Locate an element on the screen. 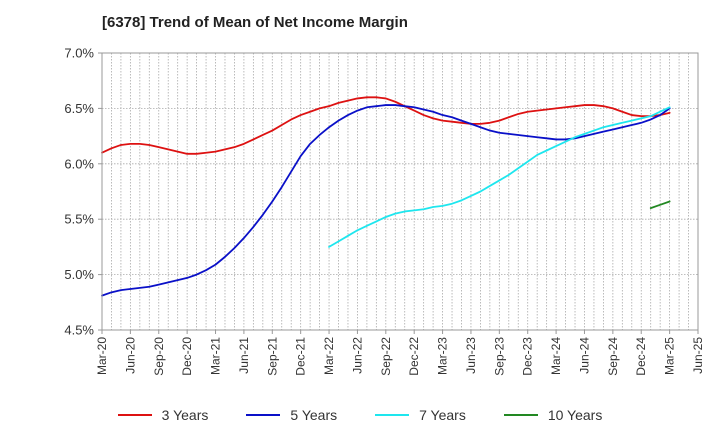  legend-item: 7 Years is located at coordinates (420, 415).